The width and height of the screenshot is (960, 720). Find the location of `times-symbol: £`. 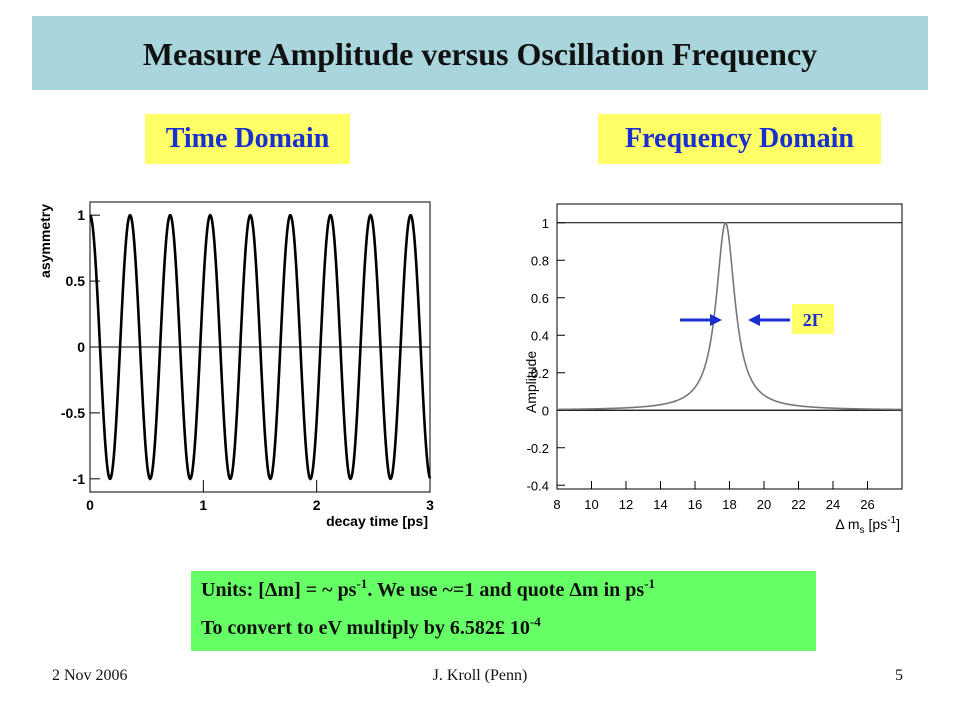

times-symbol: £ is located at coordinates (499, 628).